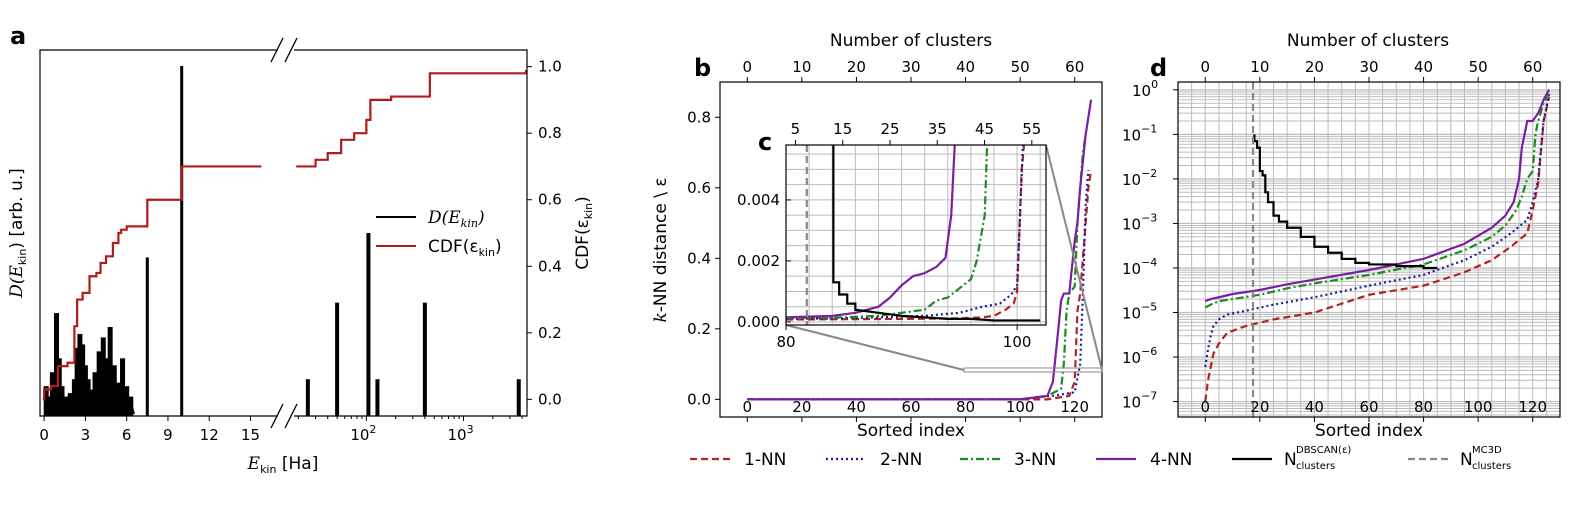 The image size is (1578, 512). Describe the element at coordinates (699, 399) in the screenshot. I see `y-tick-label: 0.0` at that location.